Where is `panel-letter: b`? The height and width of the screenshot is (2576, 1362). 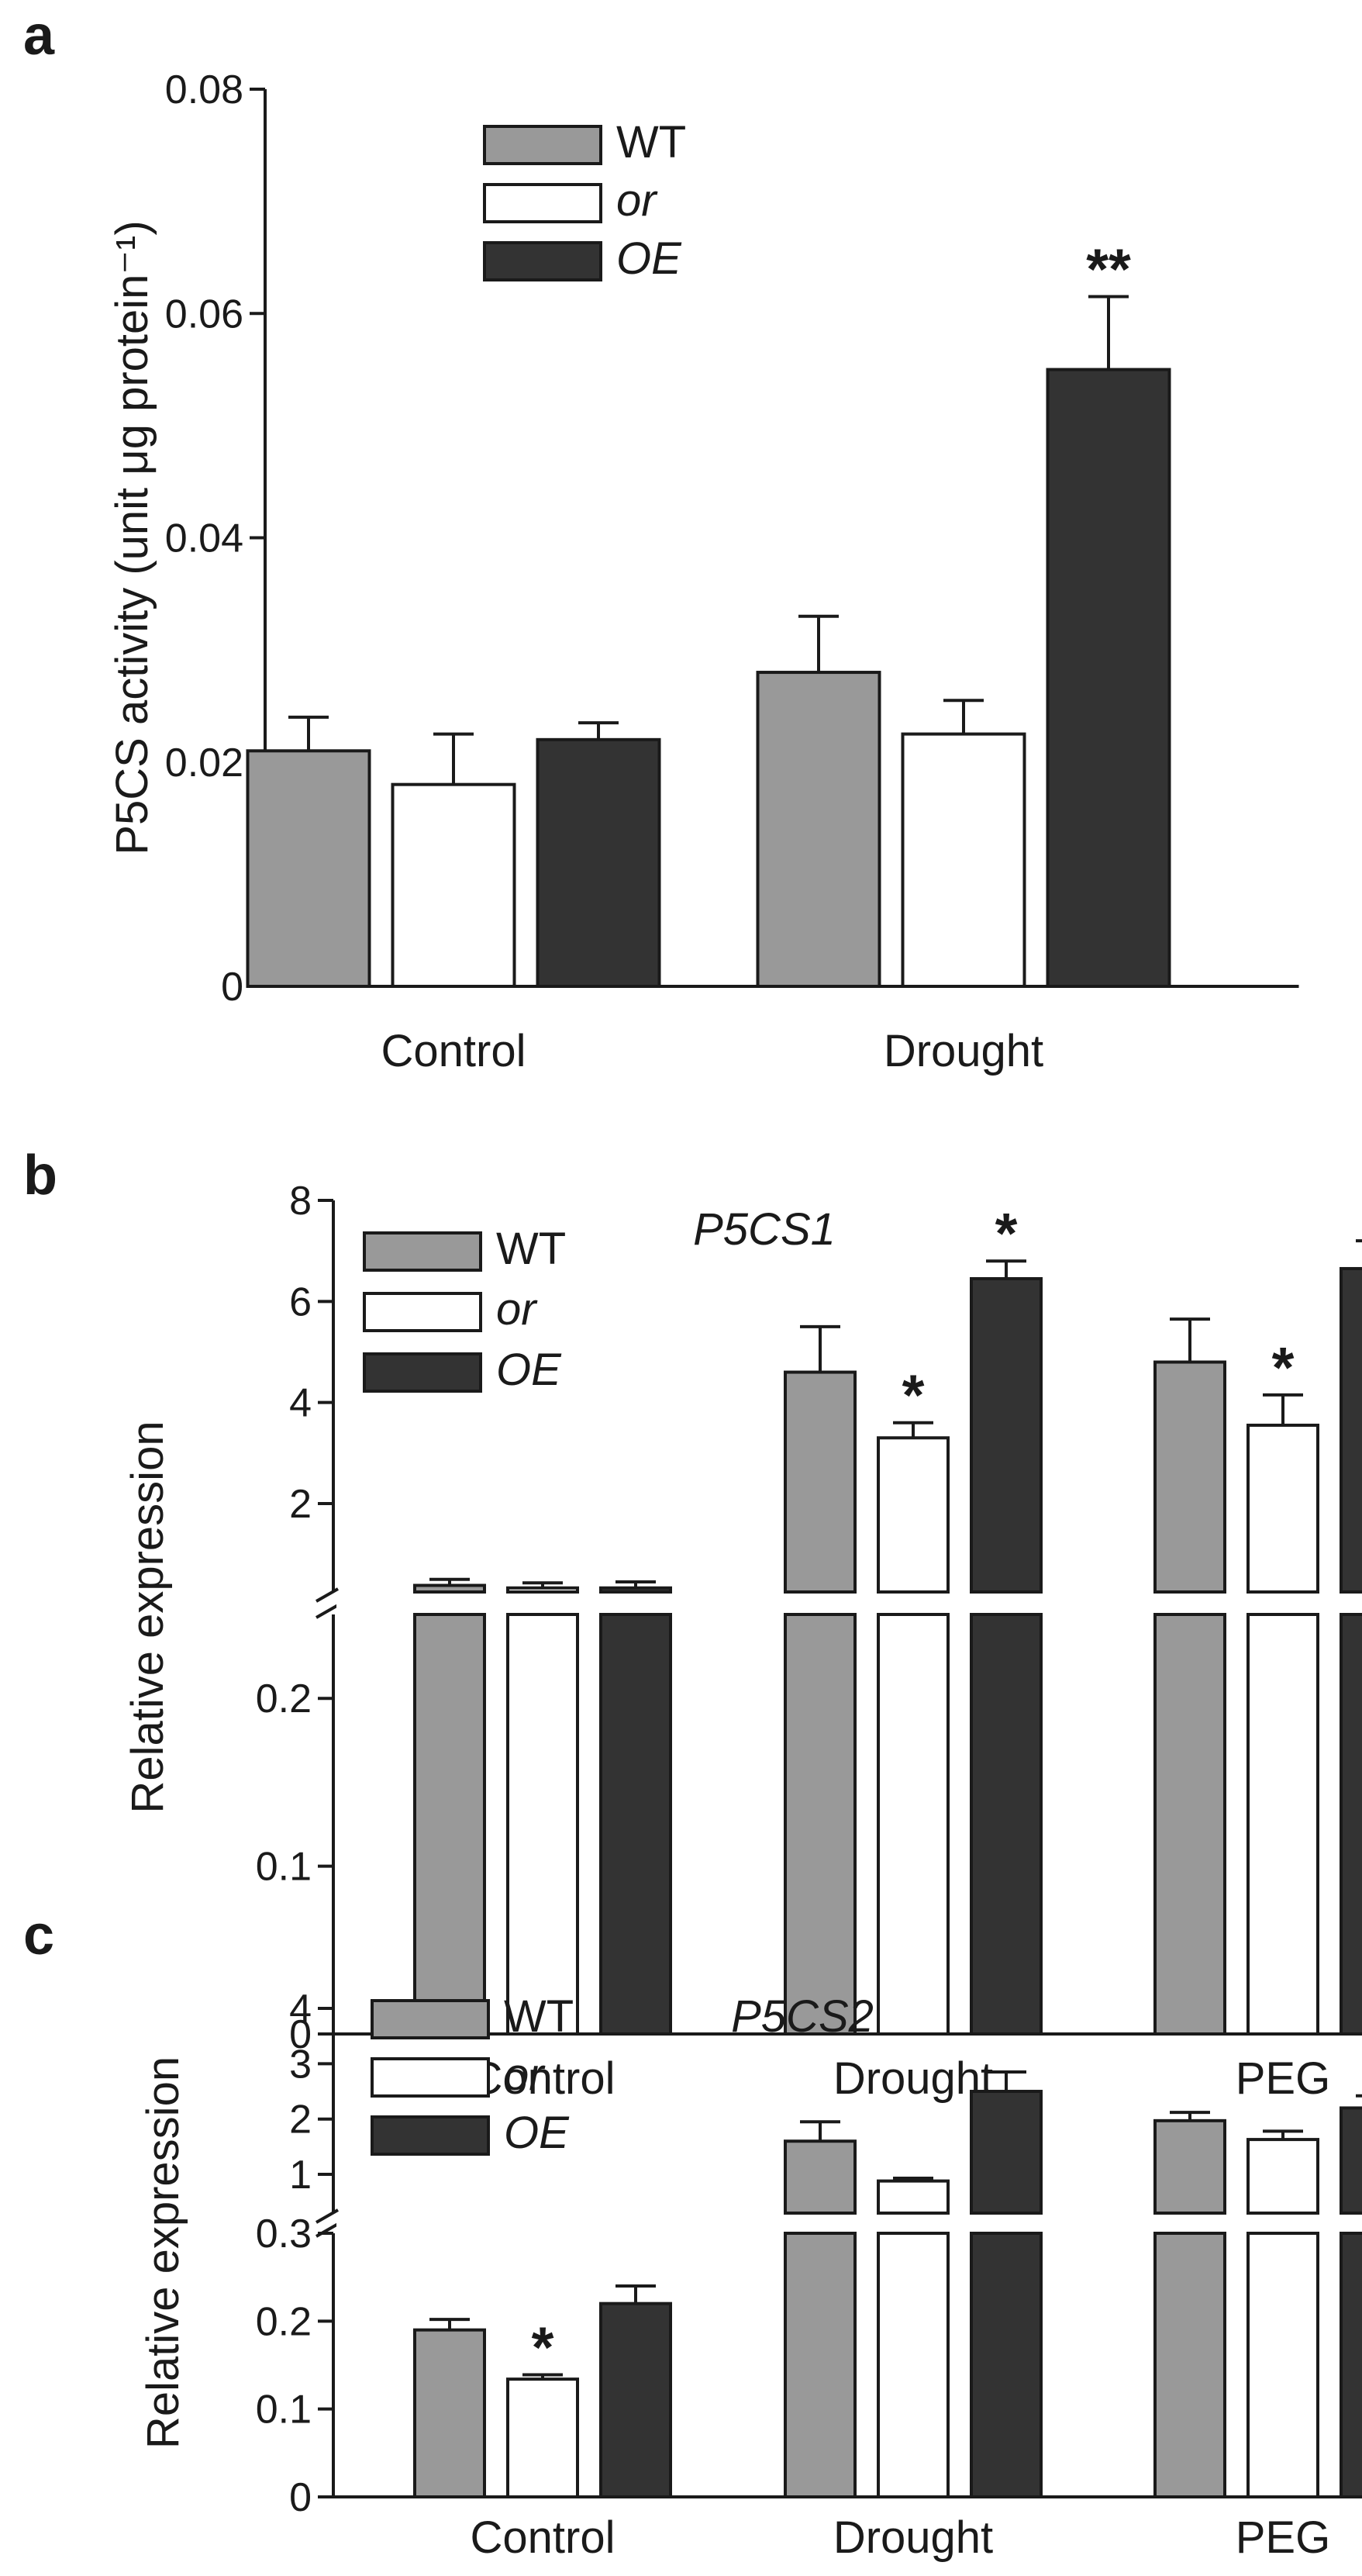 panel-letter: b is located at coordinates (40, 1176).